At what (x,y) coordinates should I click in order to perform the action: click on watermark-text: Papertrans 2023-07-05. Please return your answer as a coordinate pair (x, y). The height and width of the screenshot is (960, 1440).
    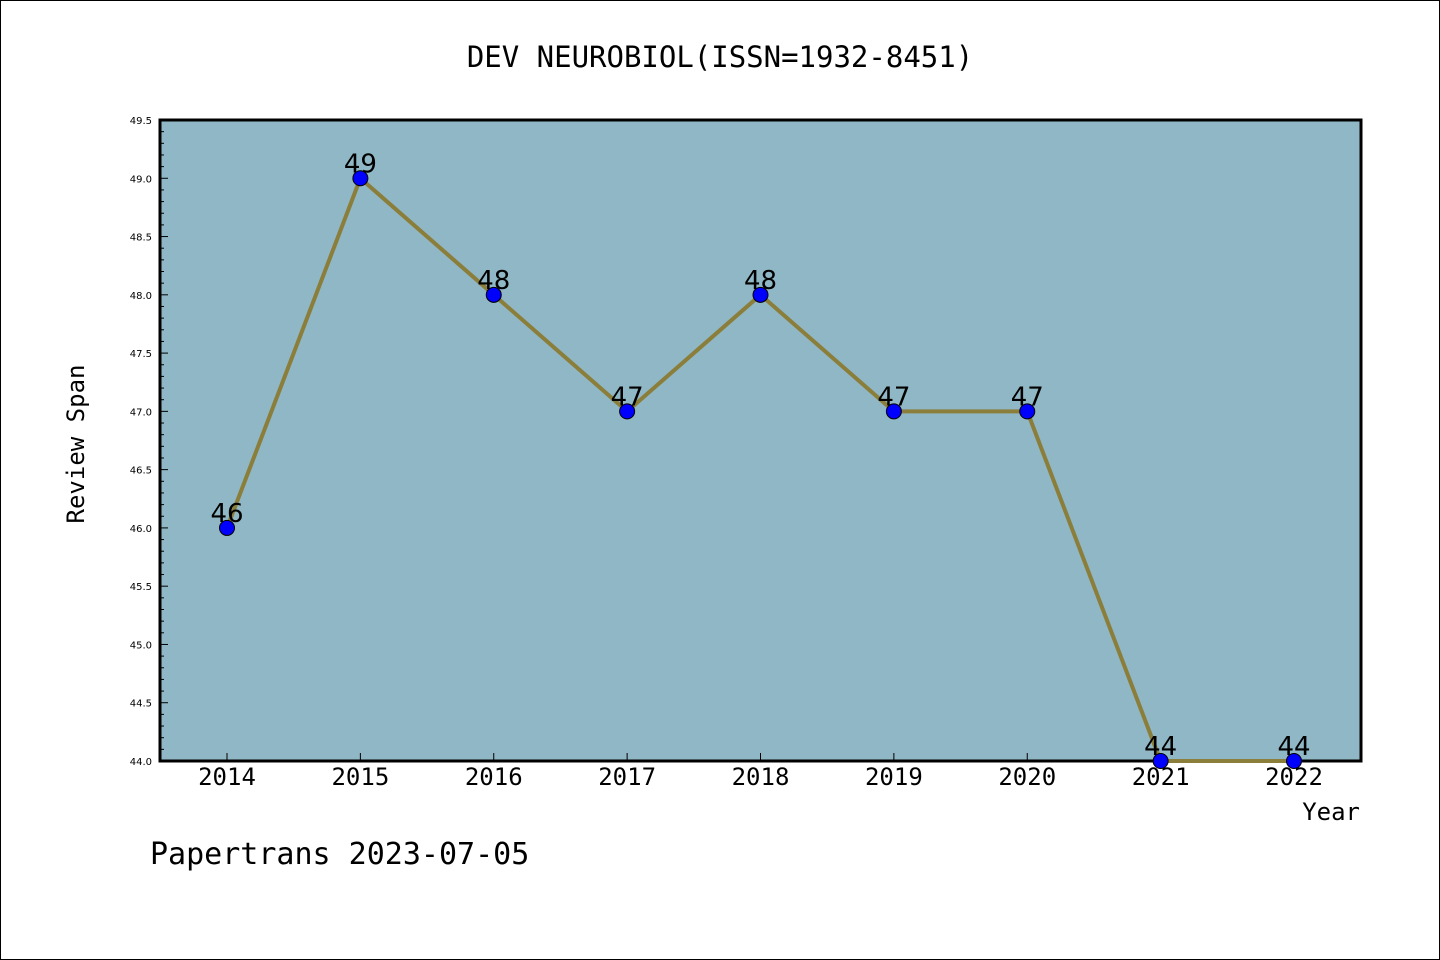
    Looking at the image, I should click on (339, 854).